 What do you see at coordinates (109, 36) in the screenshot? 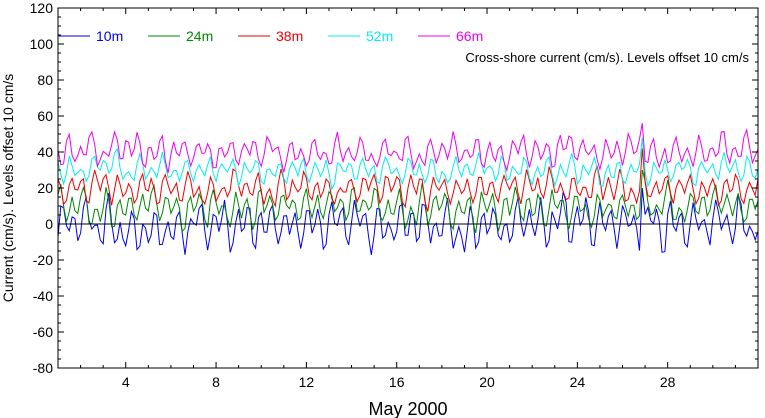
I see `legend-label-10m: 10m` at bounding box center [109, 36].